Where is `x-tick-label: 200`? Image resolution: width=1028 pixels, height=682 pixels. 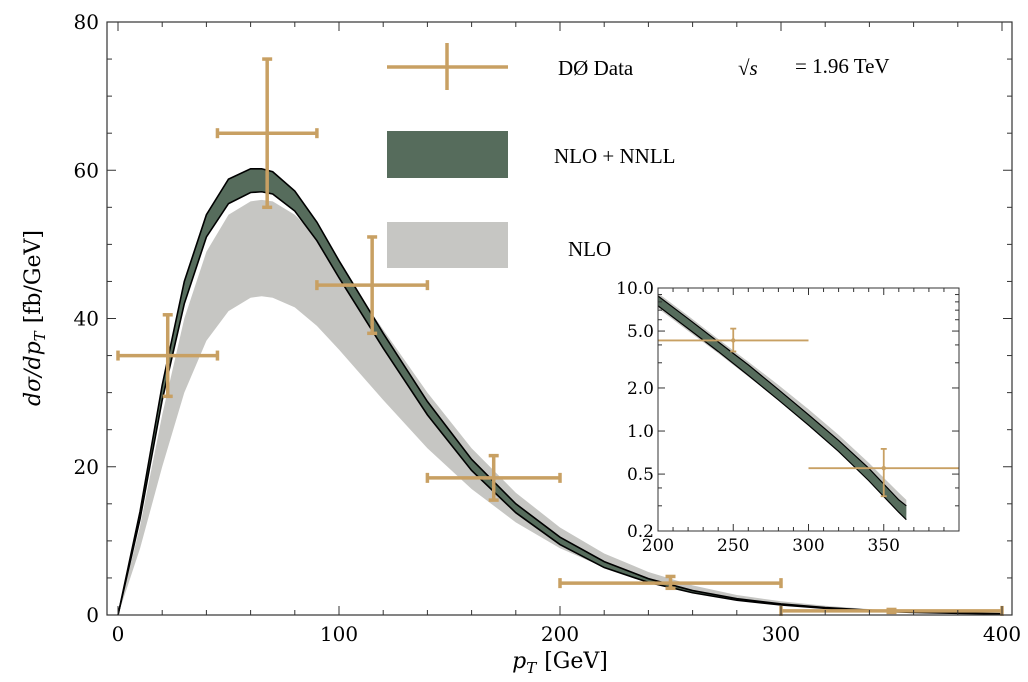
x-tick-label: 200 is located at coordinates (560, 634).